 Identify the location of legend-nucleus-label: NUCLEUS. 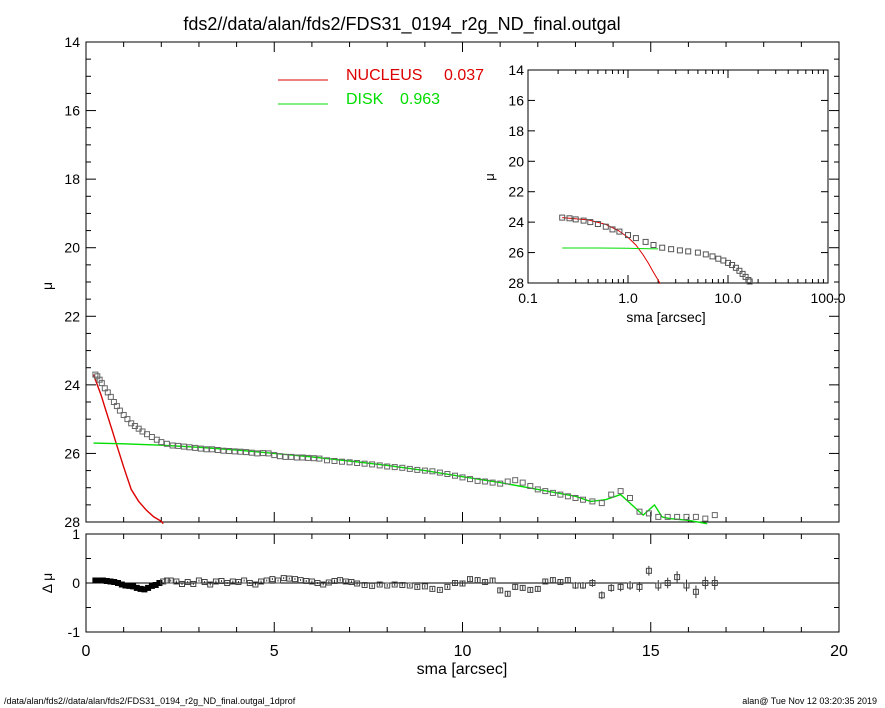
(384, 75).